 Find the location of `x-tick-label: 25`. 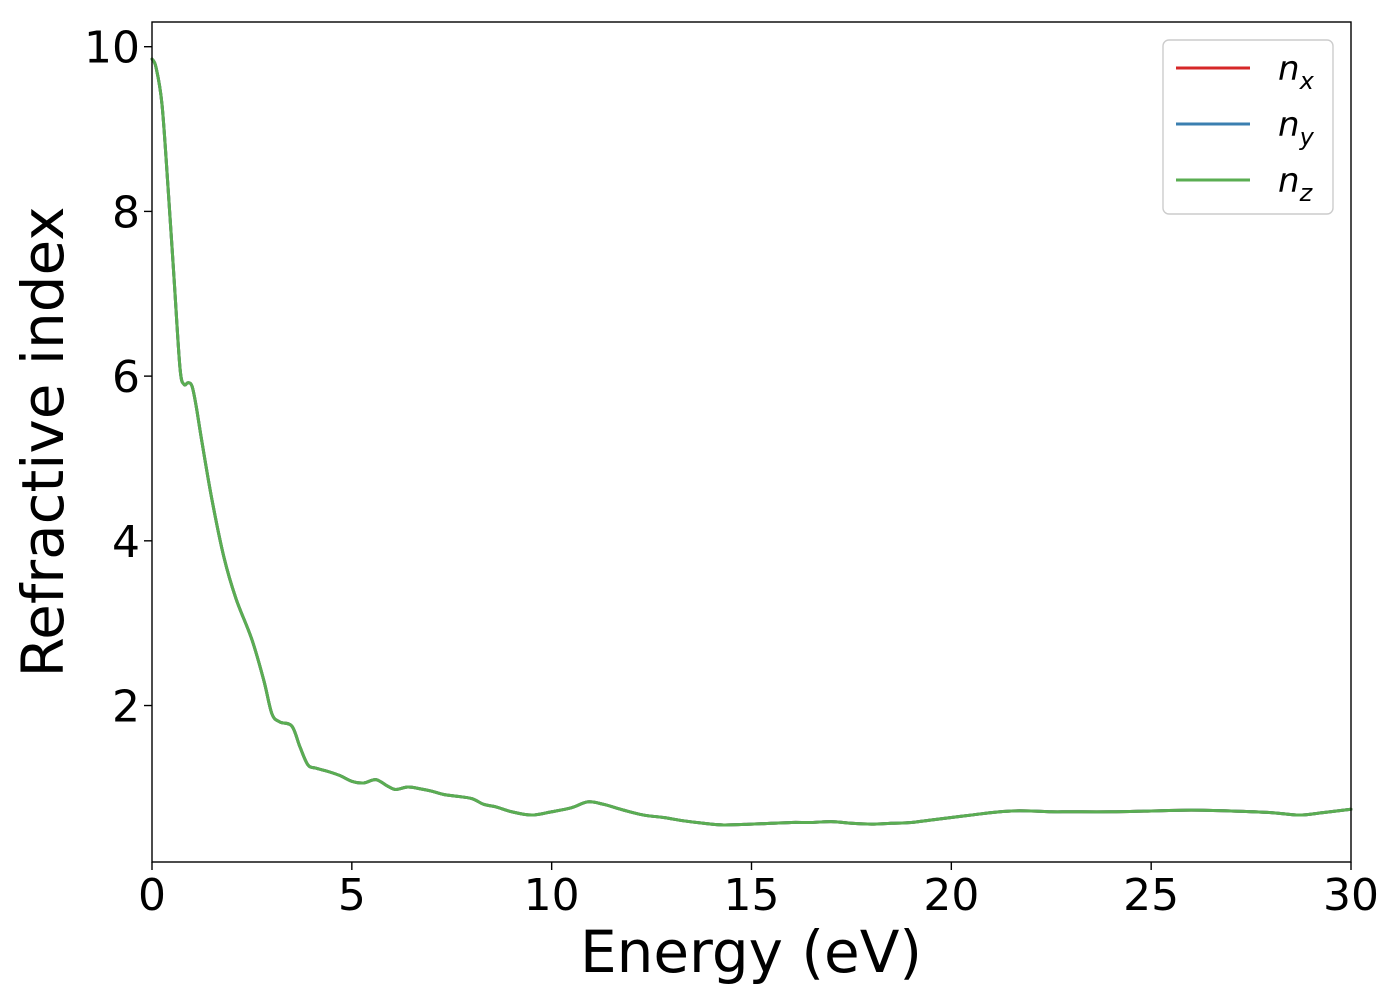

x-tick-label: 25 is located at coordinates (1151, 895).